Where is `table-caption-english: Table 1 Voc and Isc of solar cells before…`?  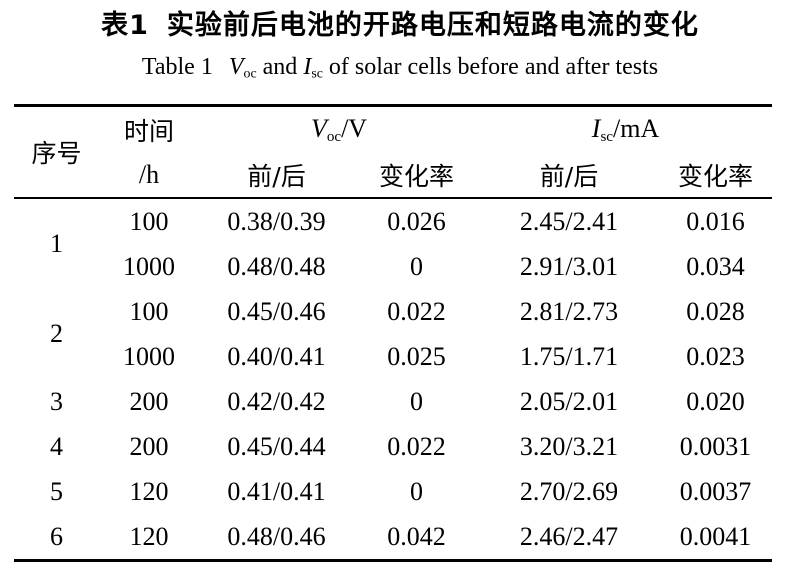
table-caption-english: Table 1 Voc and Isc of solar cells before… is located at coordinates (400, 70).